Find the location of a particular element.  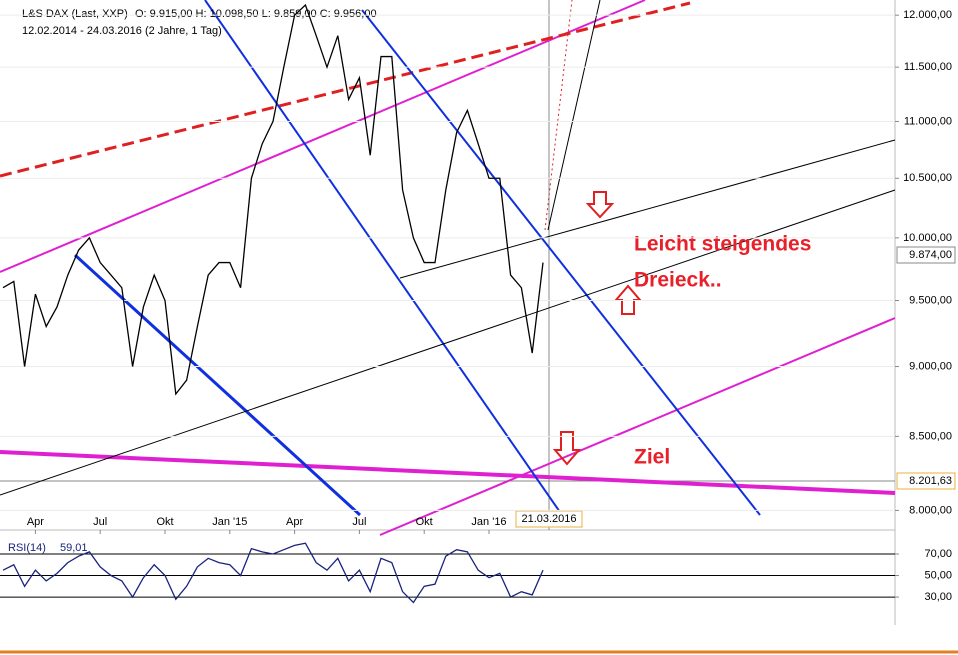

annotation: Leicht steigendes is located at coordinates (722, 244).